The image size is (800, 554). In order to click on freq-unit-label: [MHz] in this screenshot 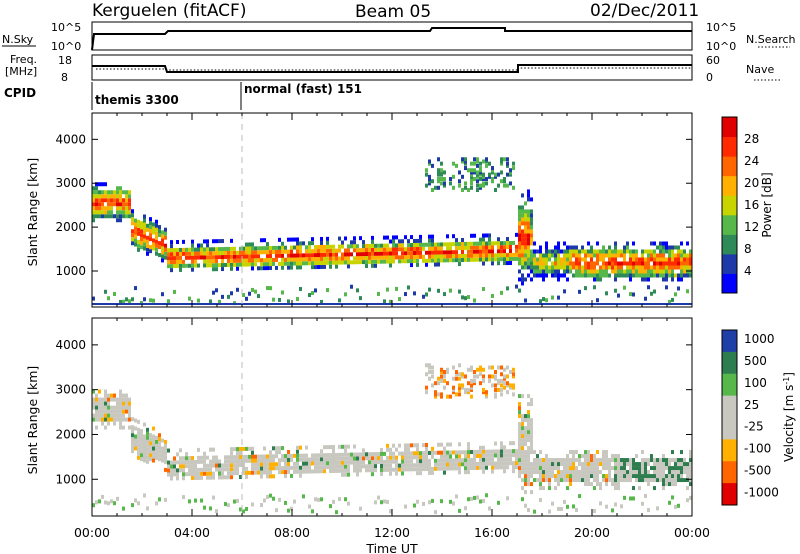, I will do `click(21, 71)`.